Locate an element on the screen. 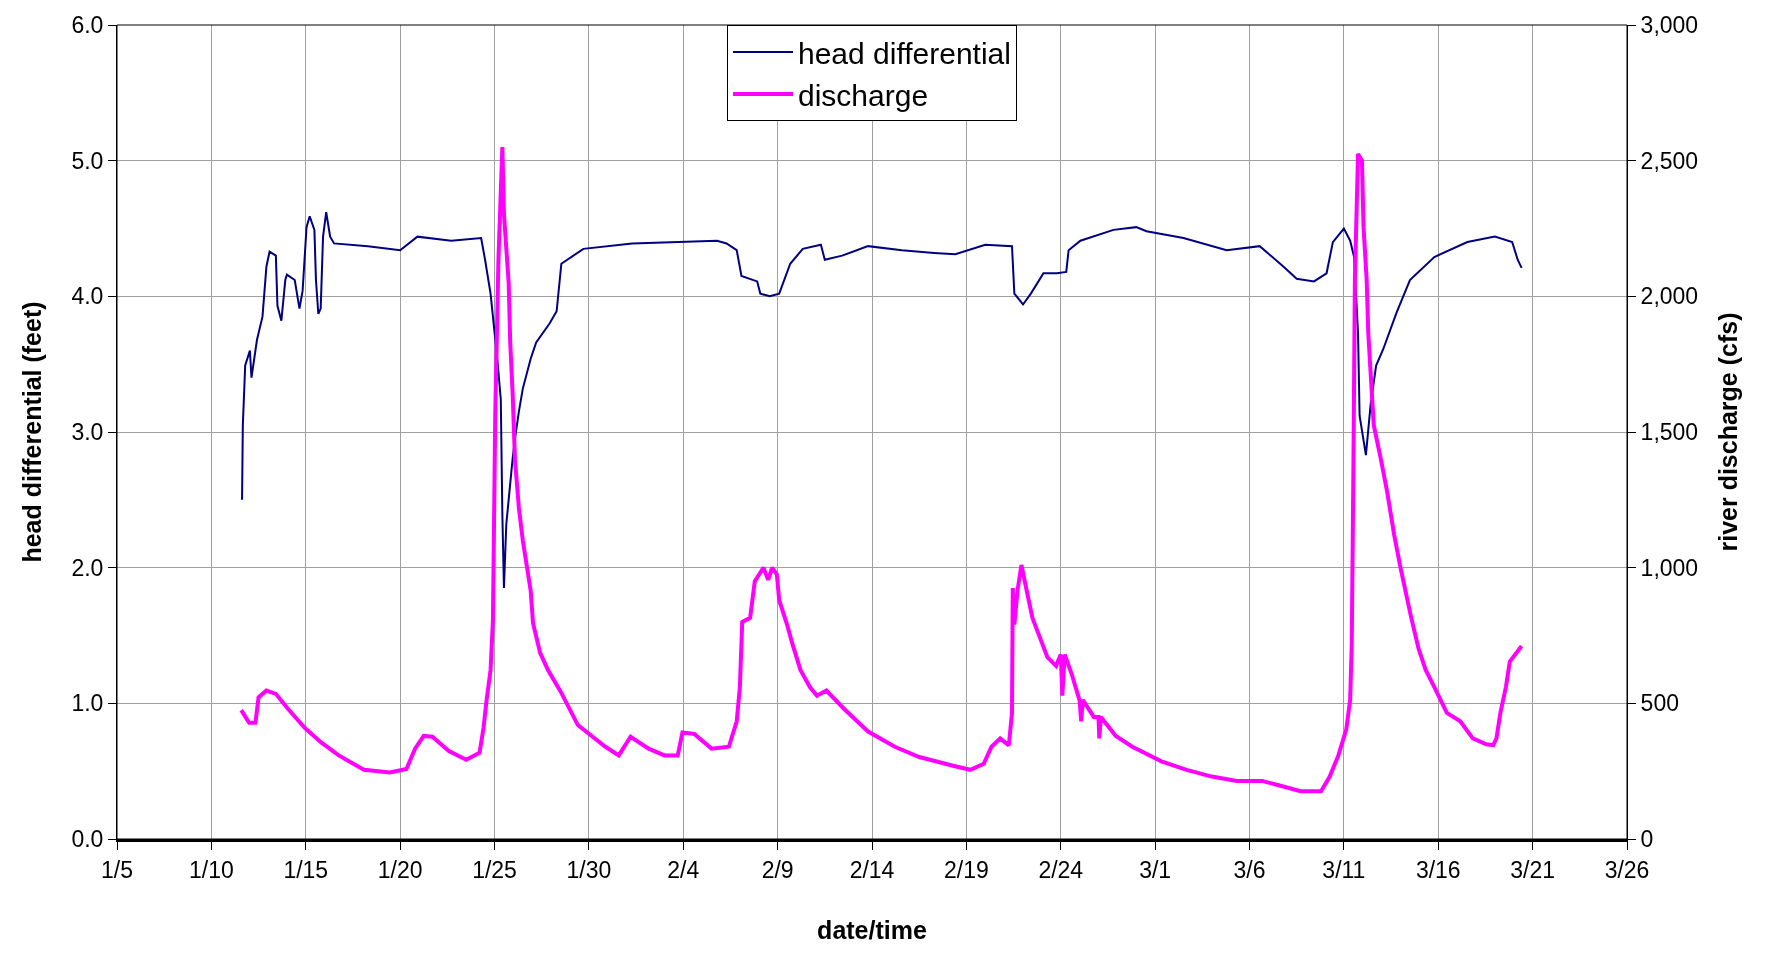 The height and width of the screenshot is (972, 1787). x-tick-label: 1/30 is located at coordinates (589, 869).